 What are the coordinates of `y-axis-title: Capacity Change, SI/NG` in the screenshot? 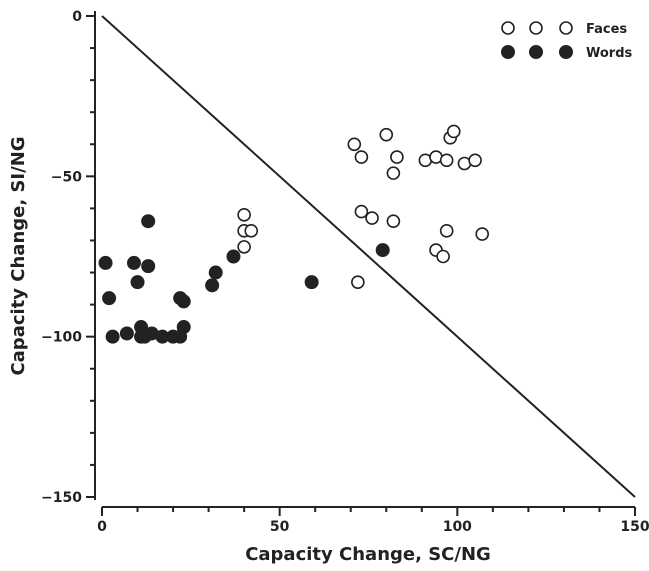 It's located at (18, 255).